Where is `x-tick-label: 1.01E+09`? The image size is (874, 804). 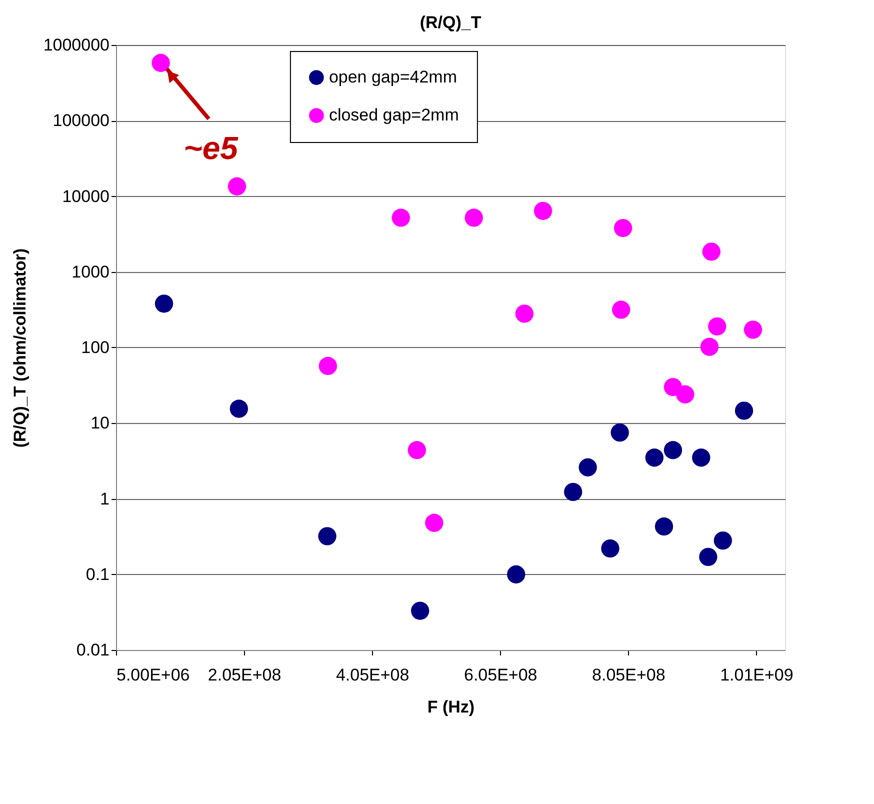
x-tick-label: 1.01E+09 is located at coordinates (757, 675).